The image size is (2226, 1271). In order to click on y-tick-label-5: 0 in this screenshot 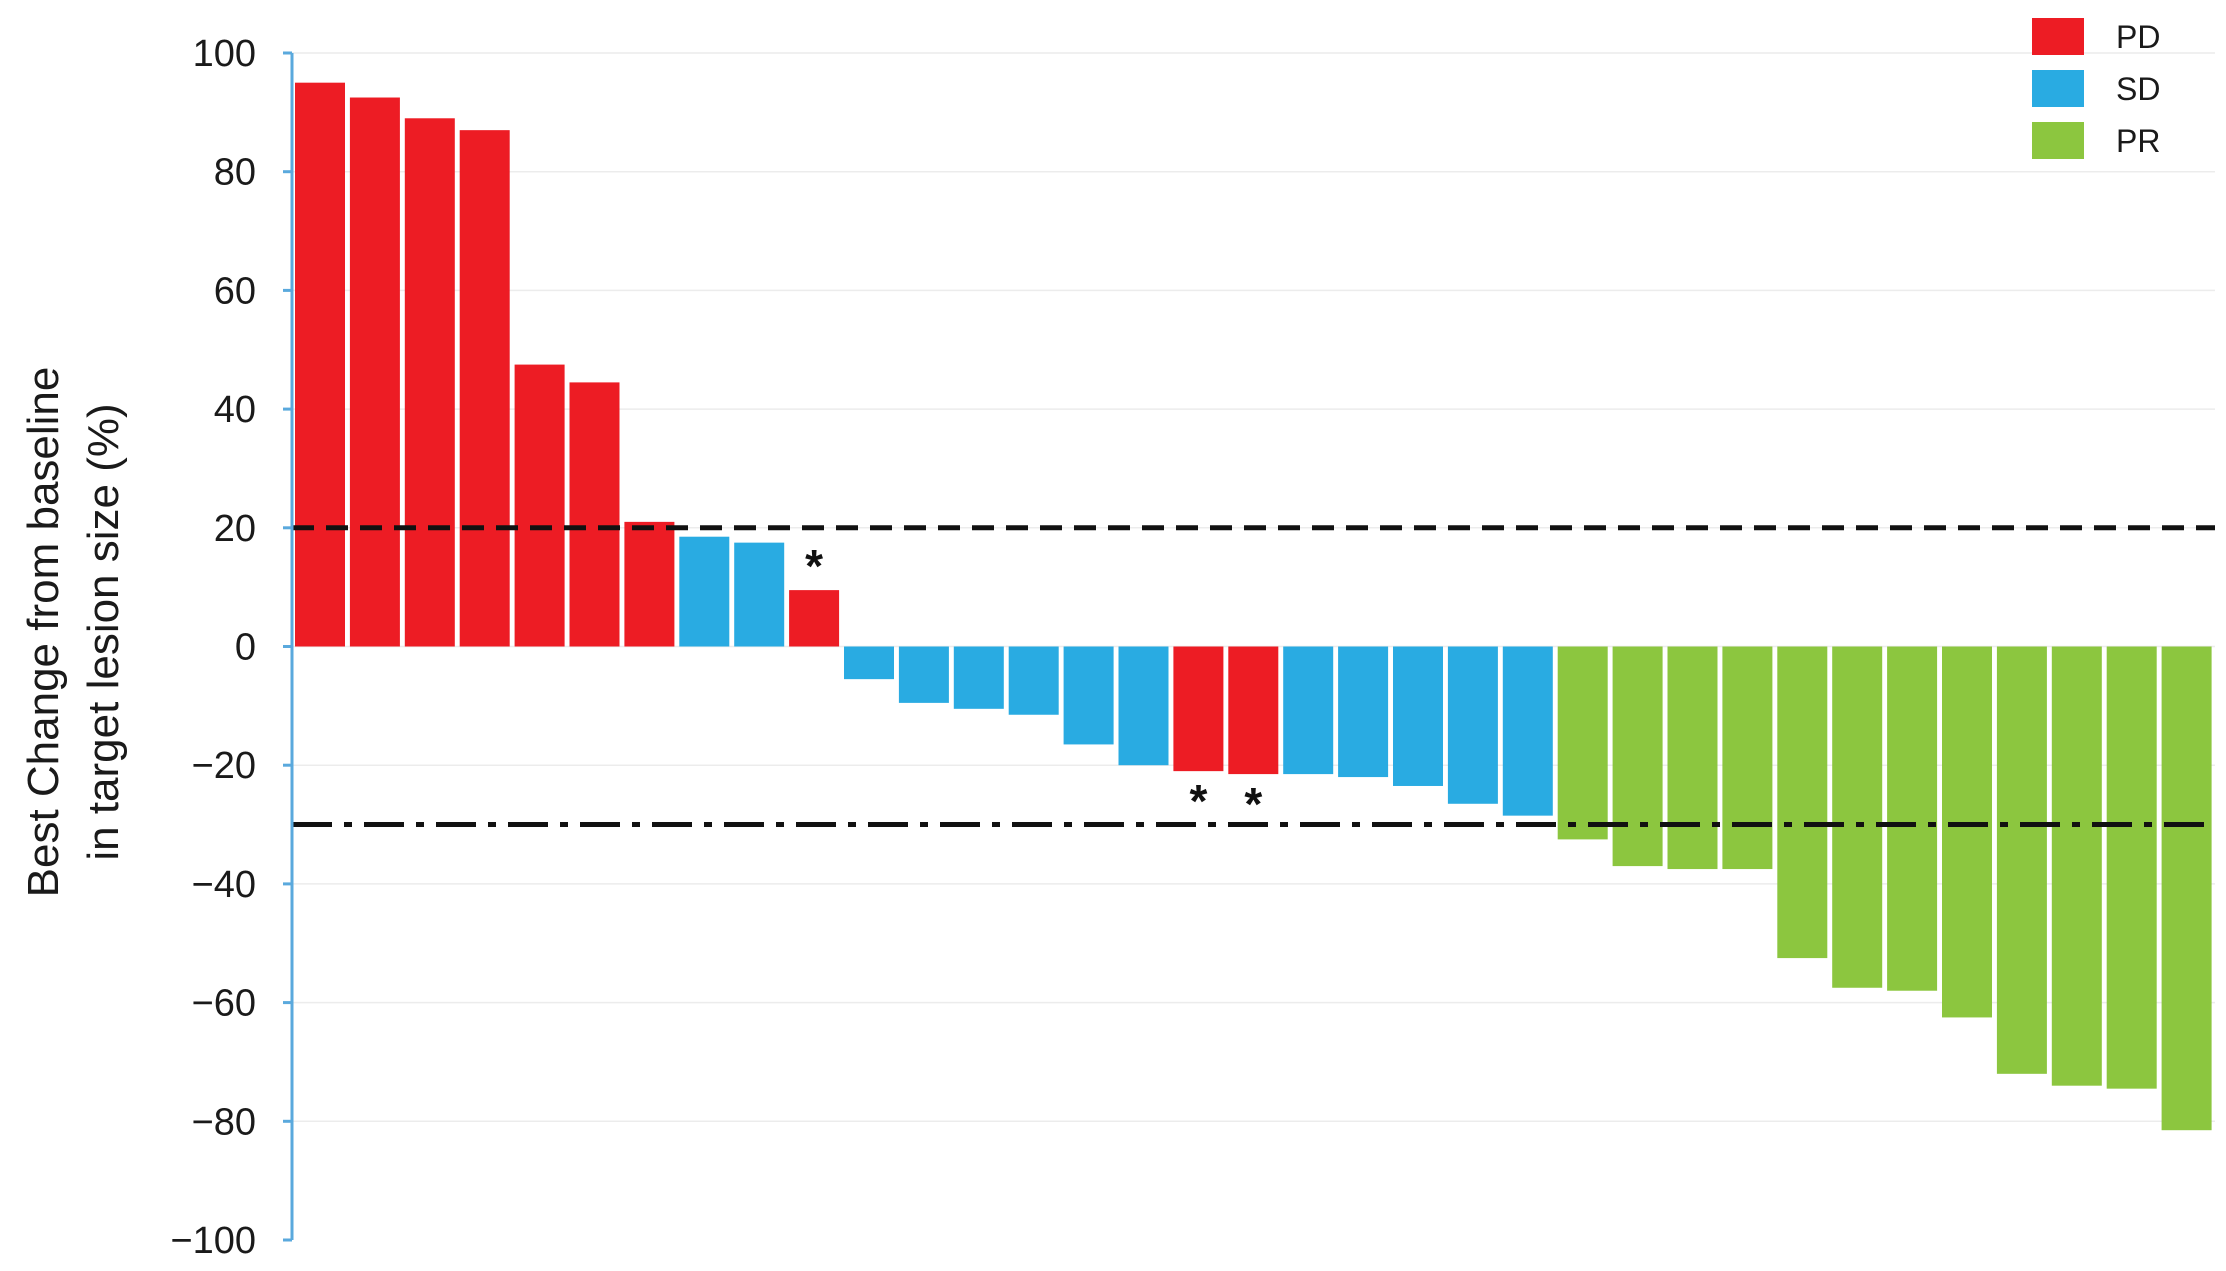, I will do `click(245, 648)`.